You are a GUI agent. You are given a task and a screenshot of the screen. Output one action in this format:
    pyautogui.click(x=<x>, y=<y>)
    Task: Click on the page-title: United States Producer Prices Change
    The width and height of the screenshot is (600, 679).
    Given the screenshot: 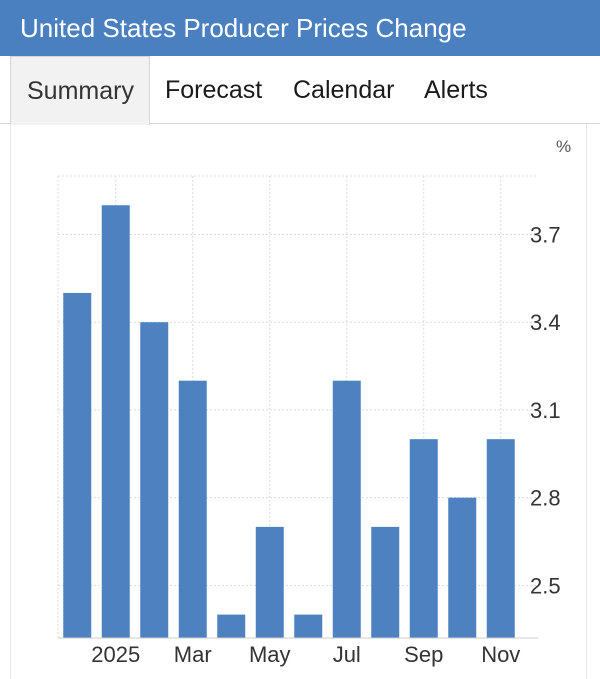 What is the action you would take?
    pyautogui.click(x=243, y=27)
    